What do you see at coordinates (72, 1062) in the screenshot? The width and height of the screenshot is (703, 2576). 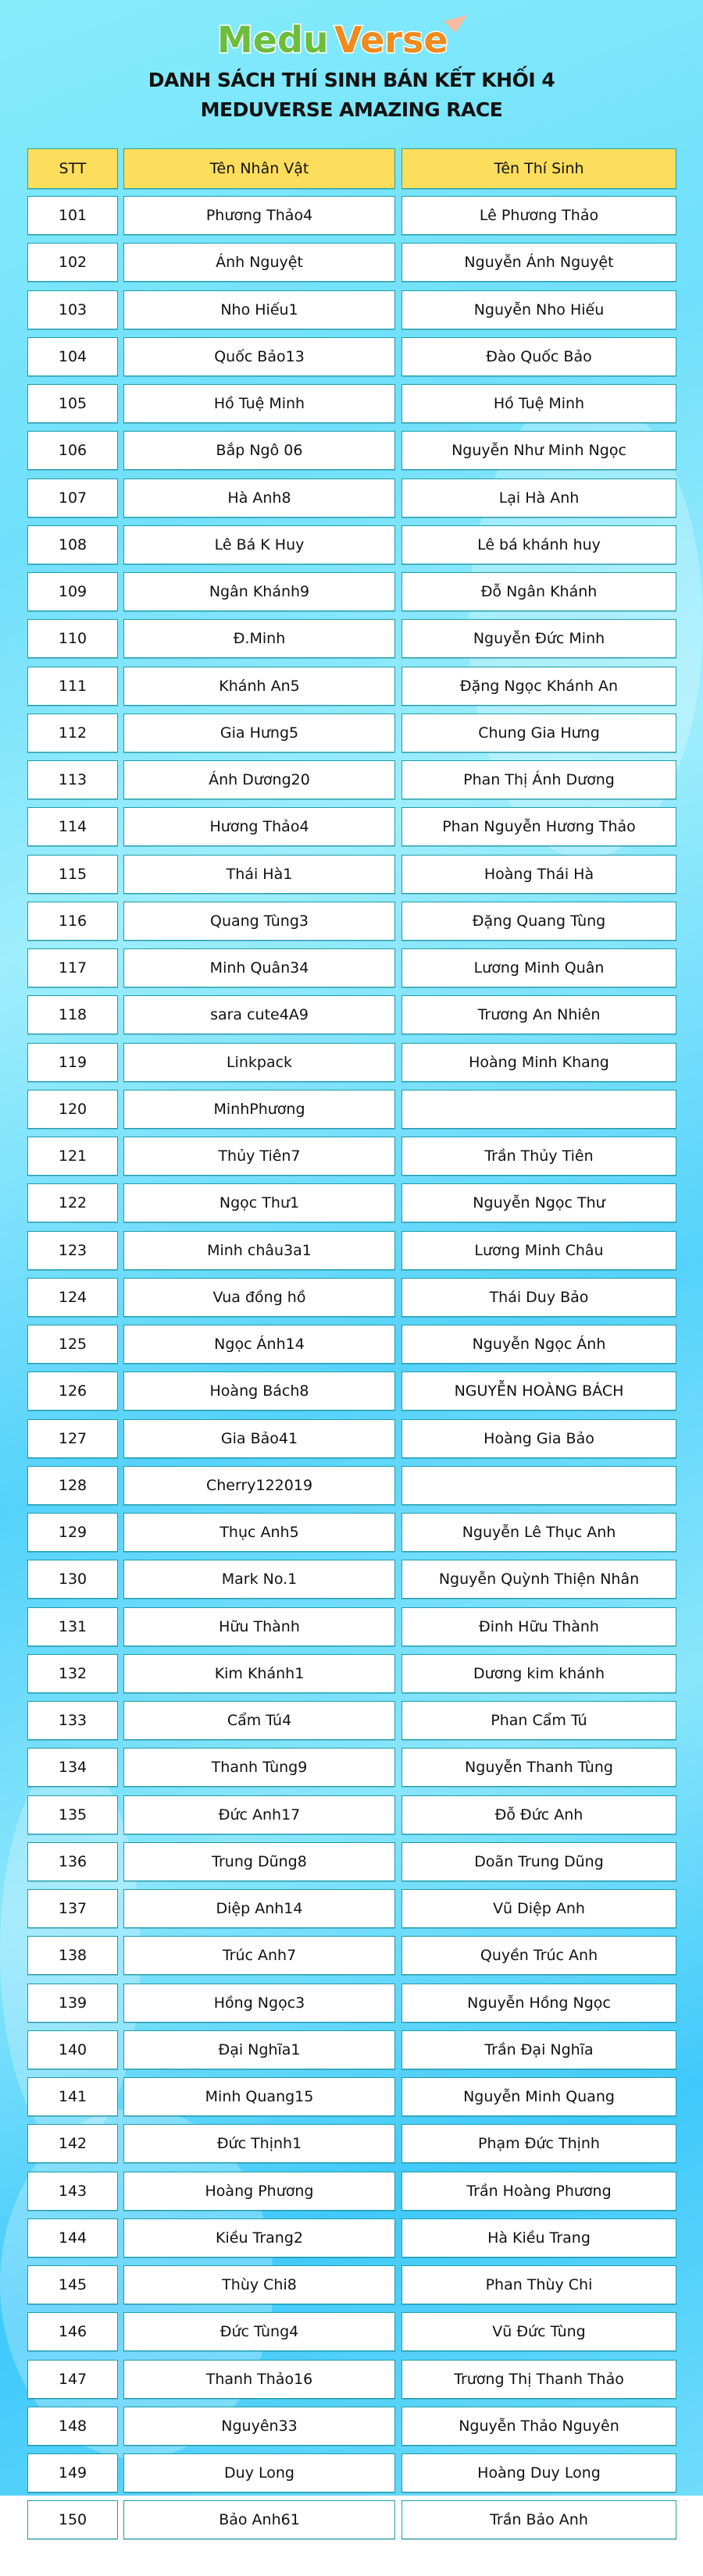 I see `stt-cell: 119` at bounding box center [72, 1062].